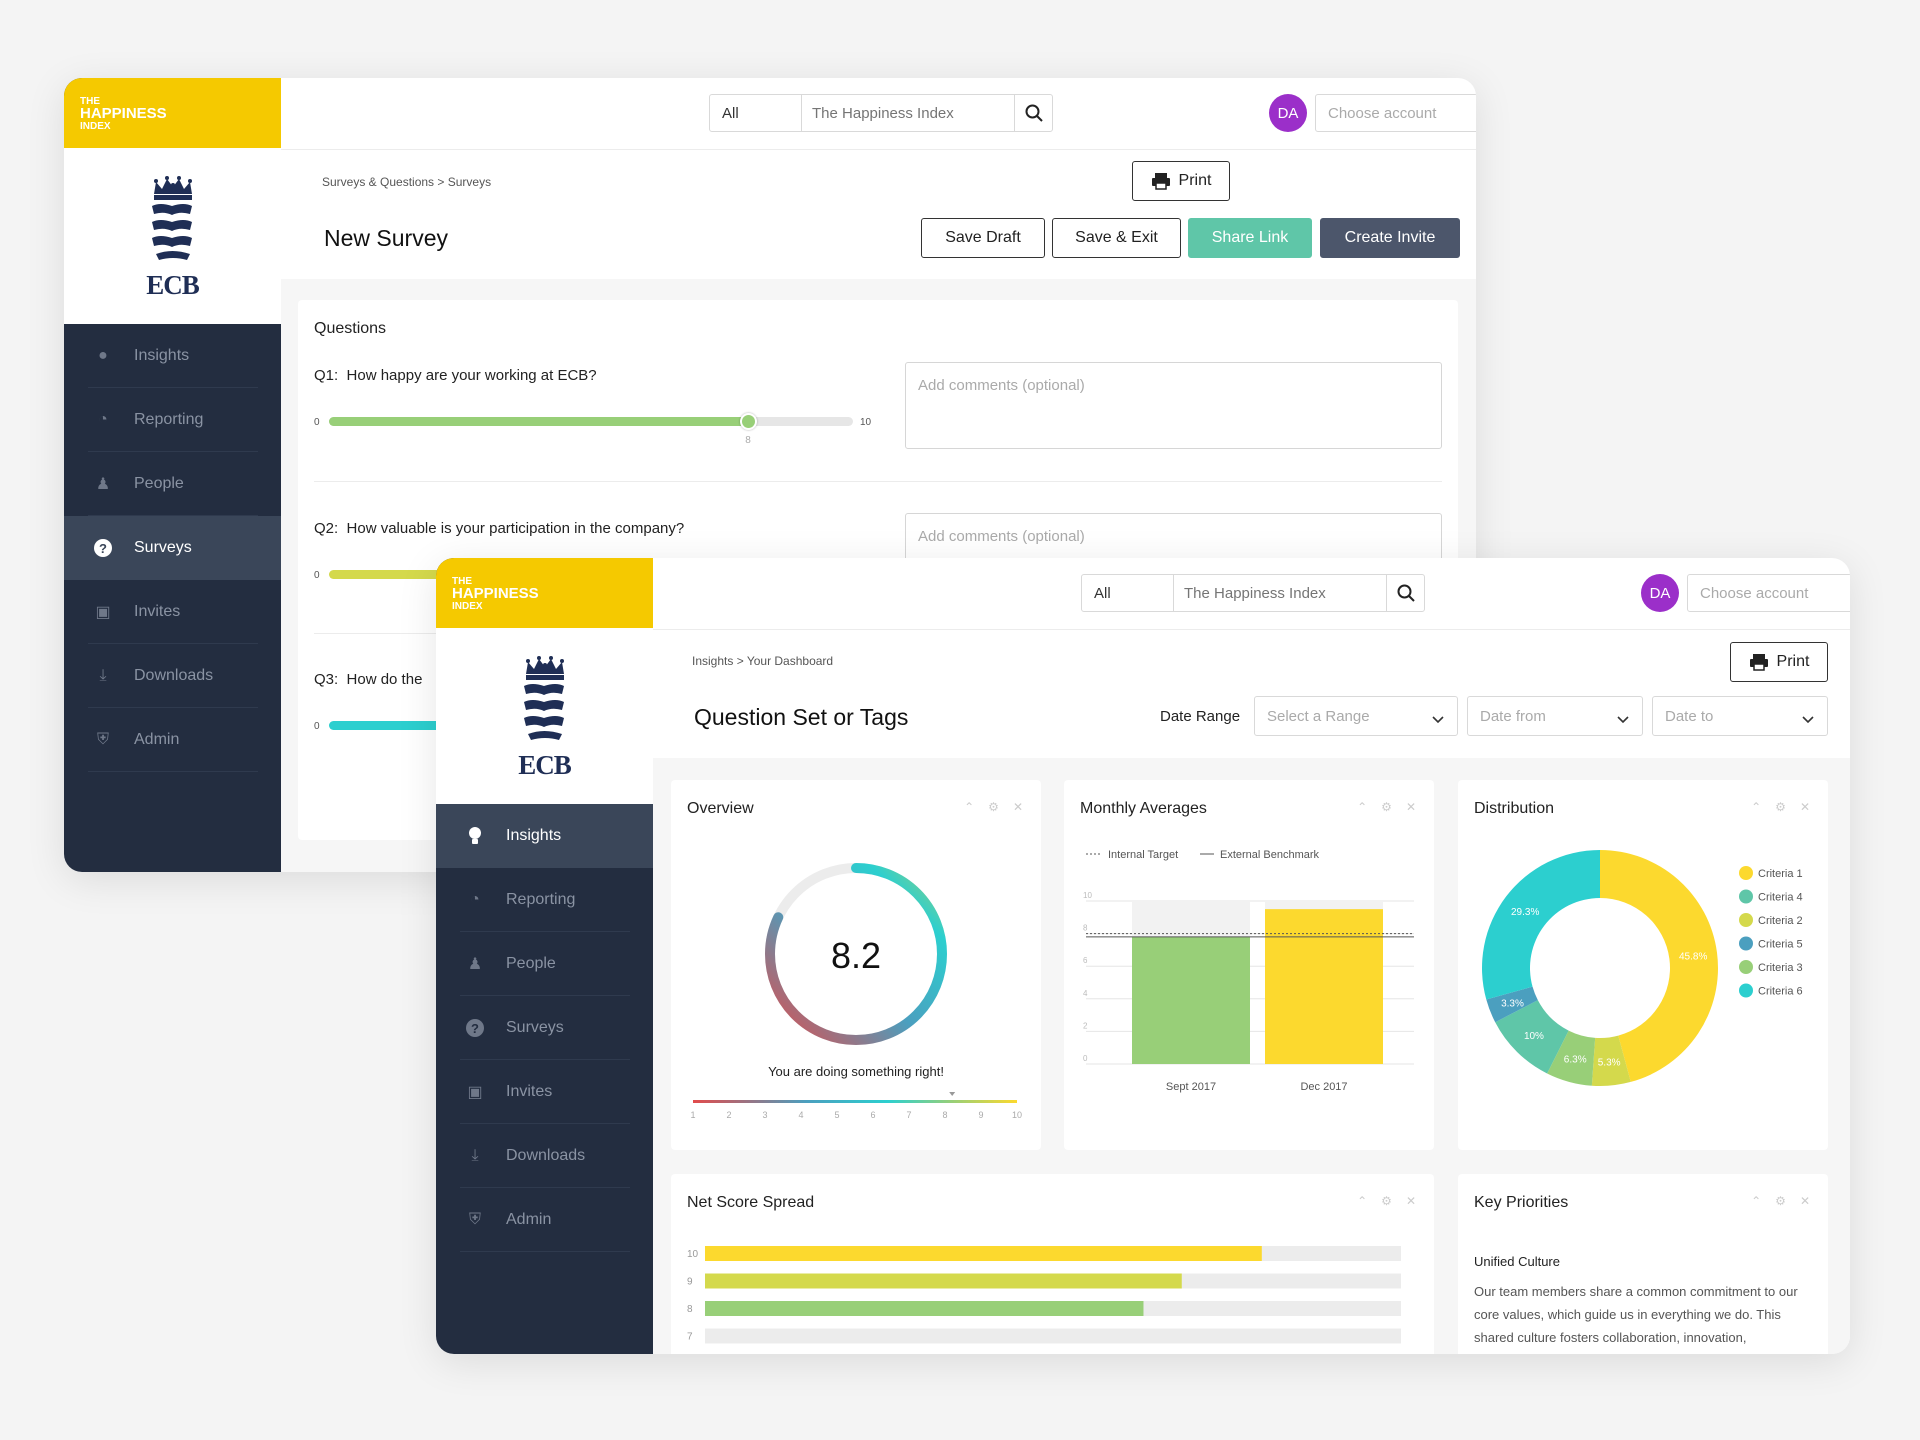 This screenshot has height=1440, width=1920. What do you see at coordinates (749, 421) in the screenshot?
I see `slider-thumb` at bounding box center [749, 421].